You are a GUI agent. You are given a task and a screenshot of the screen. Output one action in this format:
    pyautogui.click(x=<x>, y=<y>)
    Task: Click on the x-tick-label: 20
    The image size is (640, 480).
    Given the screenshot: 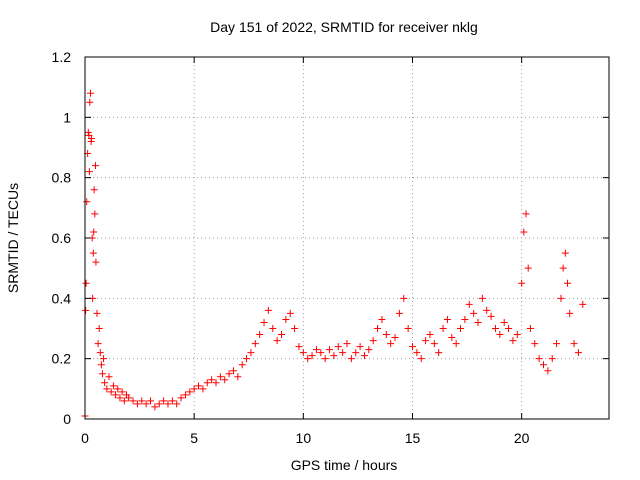 What is the action you would take?
    pyautogui.click(x=522, y=438)
    